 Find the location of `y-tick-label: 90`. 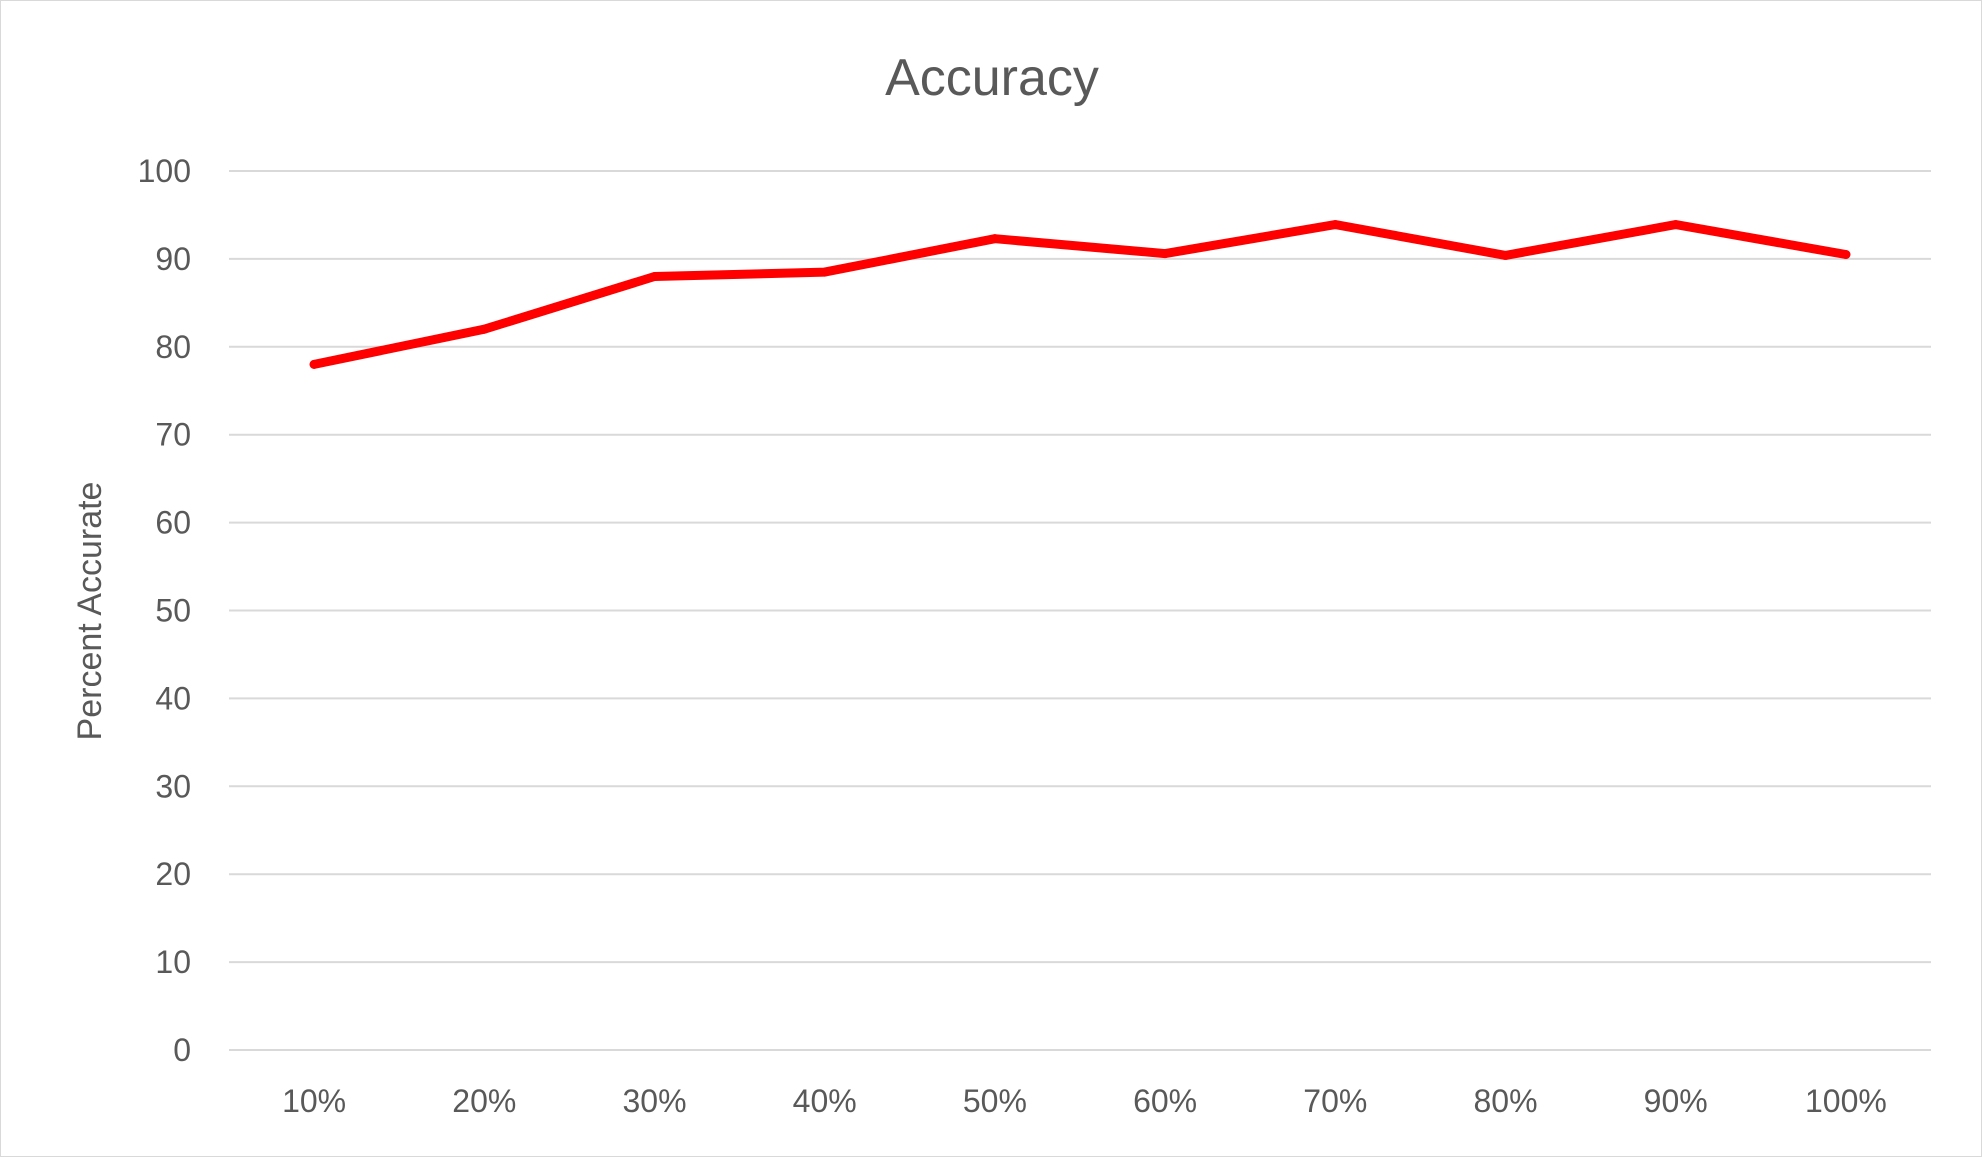

y-tick-label: 90 is located at coordinates (173, 259).